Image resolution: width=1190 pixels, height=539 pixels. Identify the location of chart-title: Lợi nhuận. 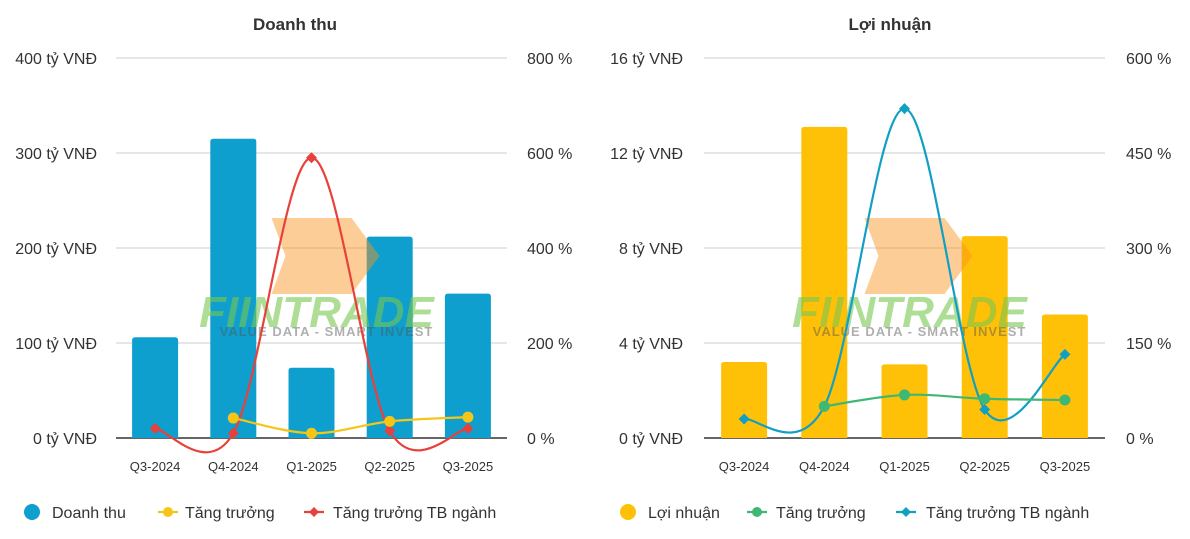
(890, 24).